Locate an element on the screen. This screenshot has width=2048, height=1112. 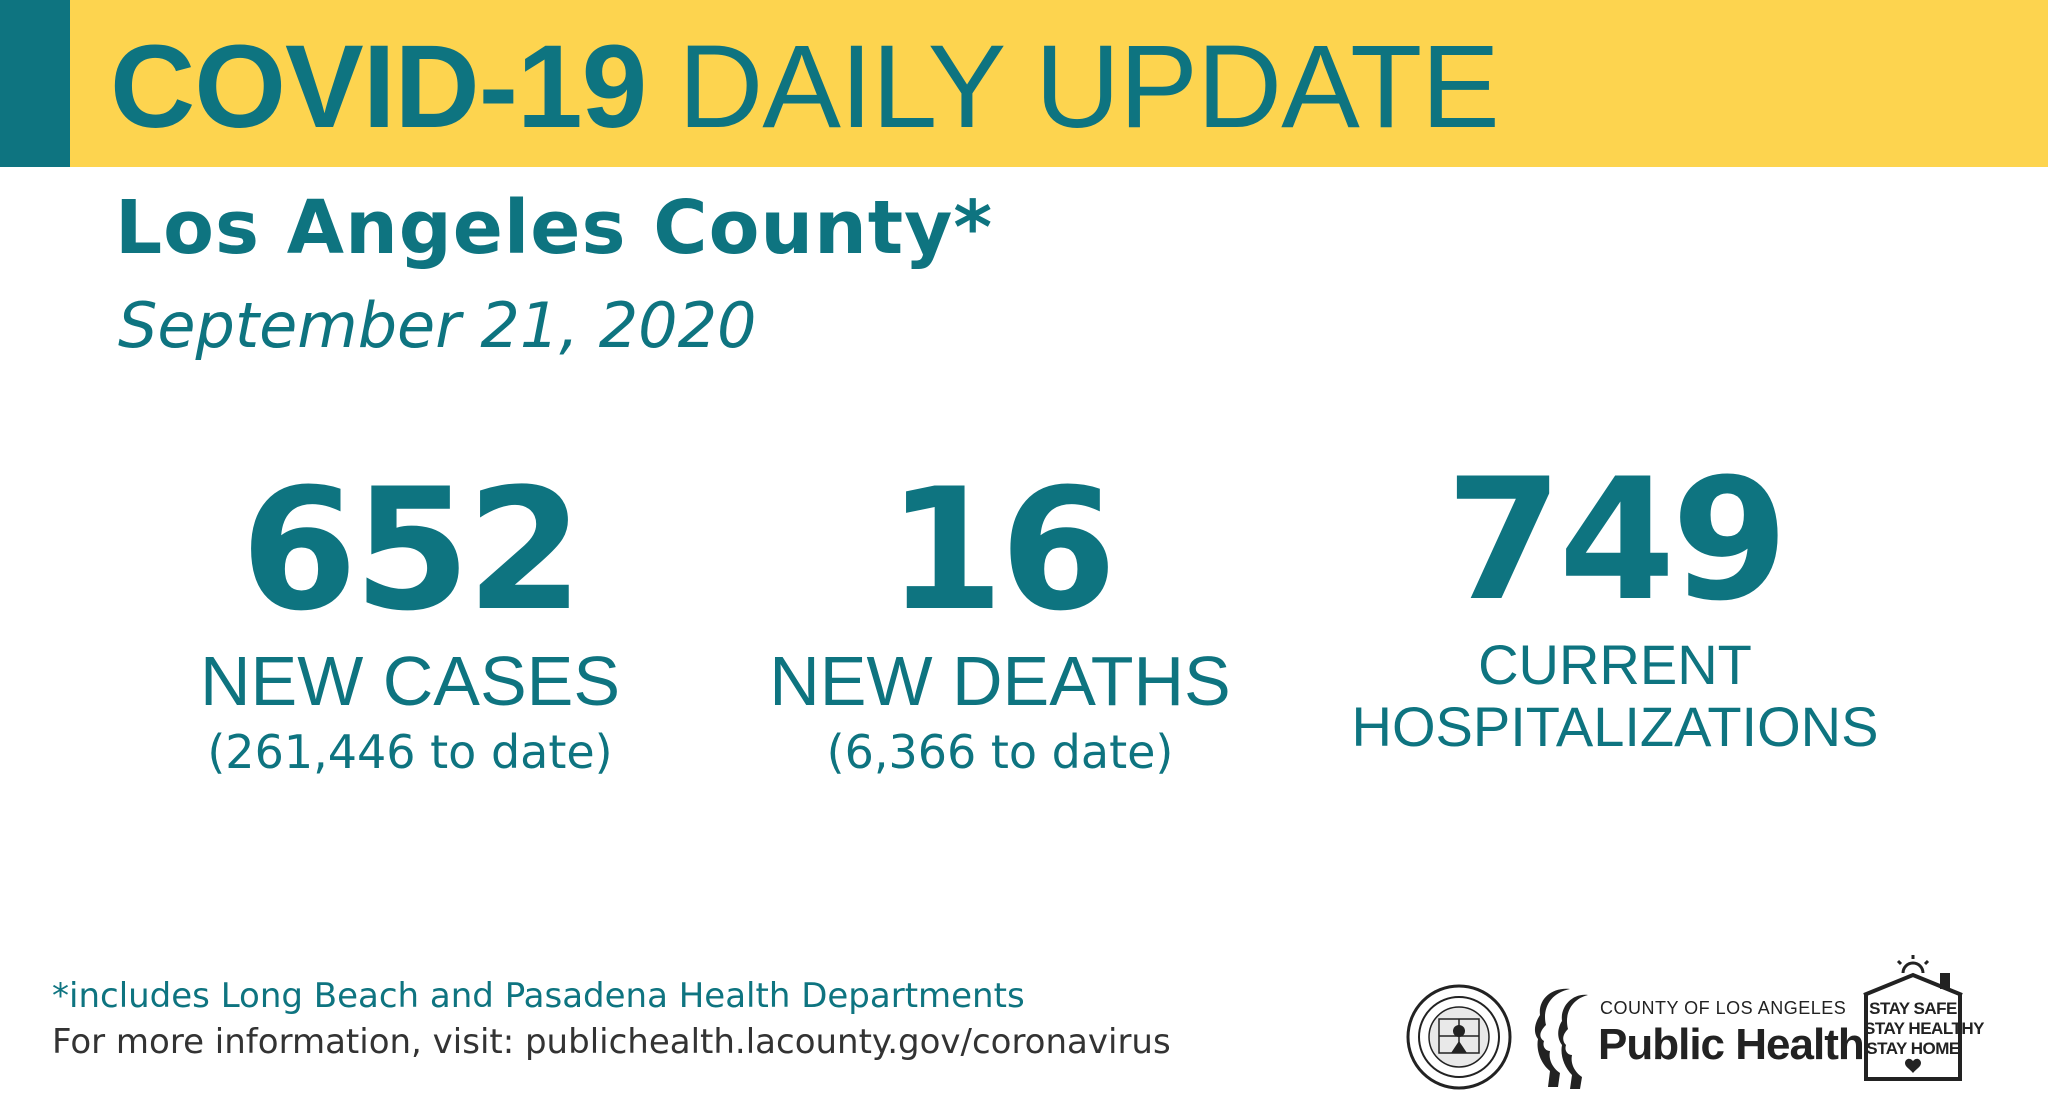
faces-icon is located at coordinates (1561, 1038).